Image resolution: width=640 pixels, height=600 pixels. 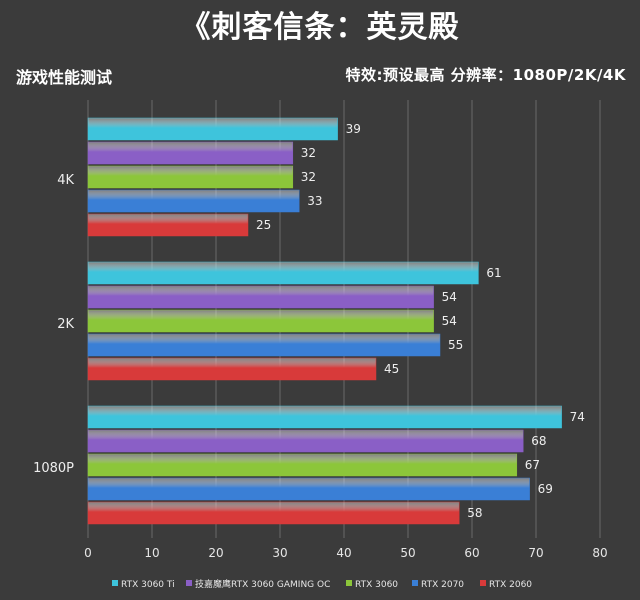 I want to click on x-tick-label: 70, so click(x=535, y=553).